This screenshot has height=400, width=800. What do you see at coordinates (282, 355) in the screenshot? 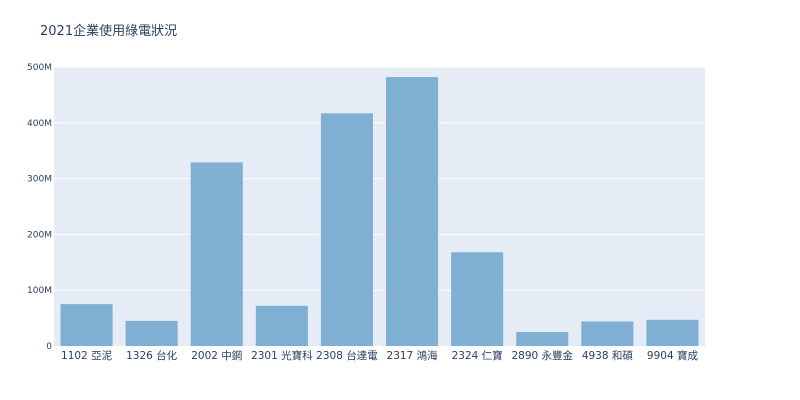
I see `x-tick-label: 2301 光寶科` at bounding box center [282, 355].